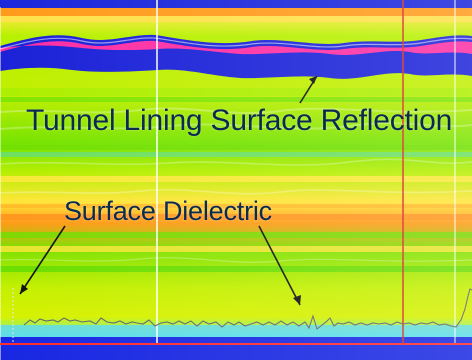  I want to click on tunnel-lining-label: Tunnel Lining Surface Reflection, so click(239, 120).